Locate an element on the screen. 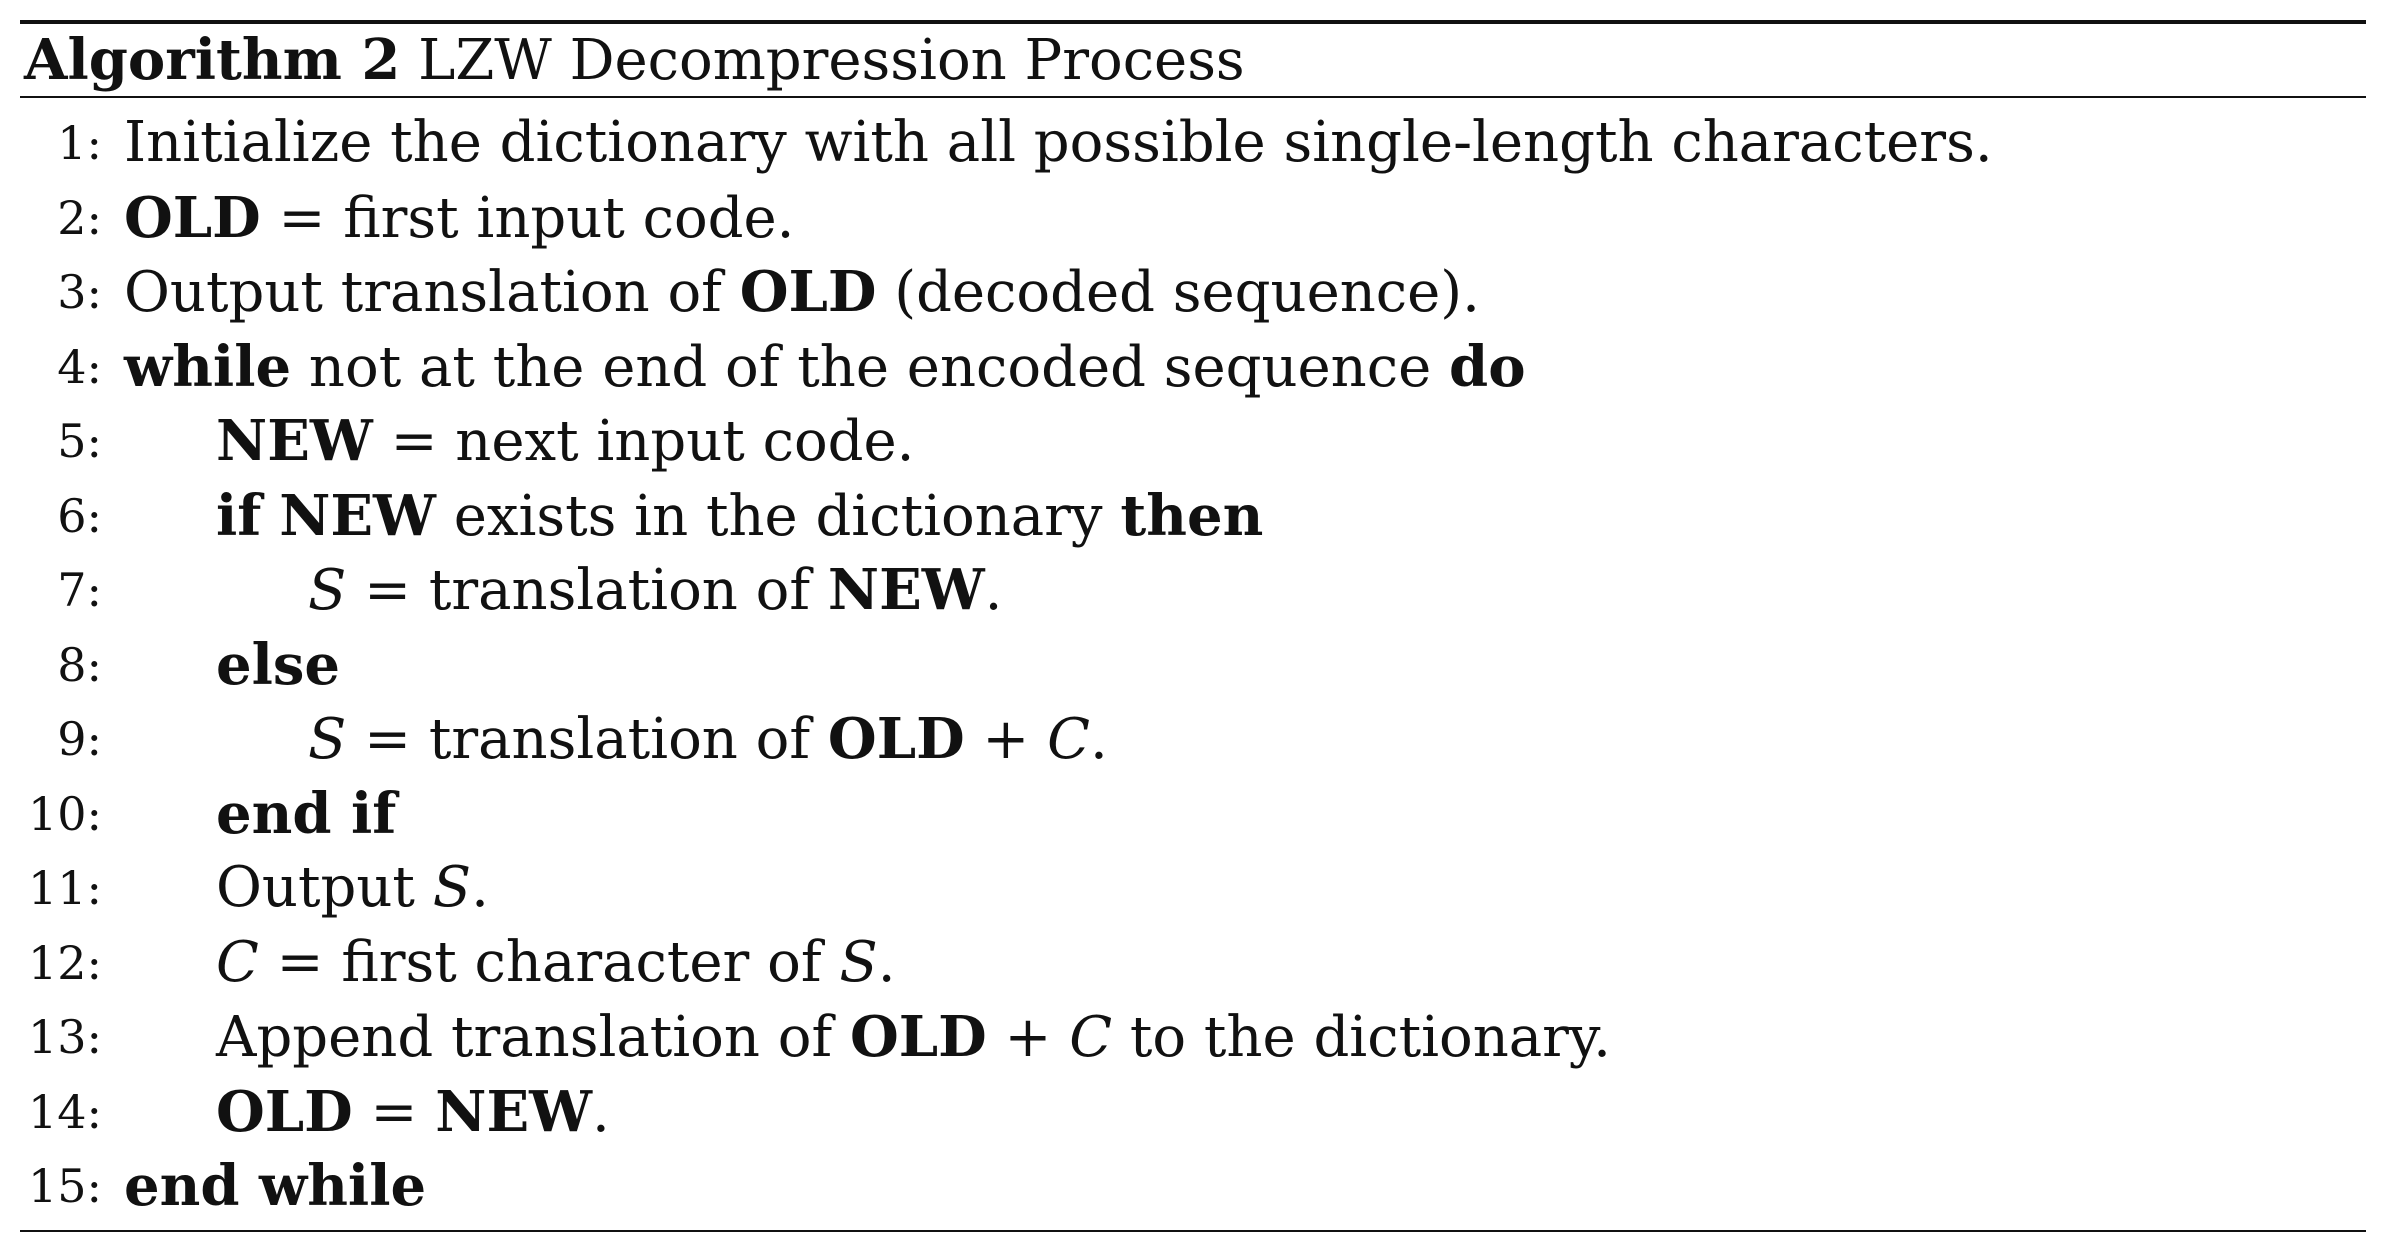 This screenshot has height=1252, width=2388. keyword-end-while: end while is located at coordinates (275, 1186).